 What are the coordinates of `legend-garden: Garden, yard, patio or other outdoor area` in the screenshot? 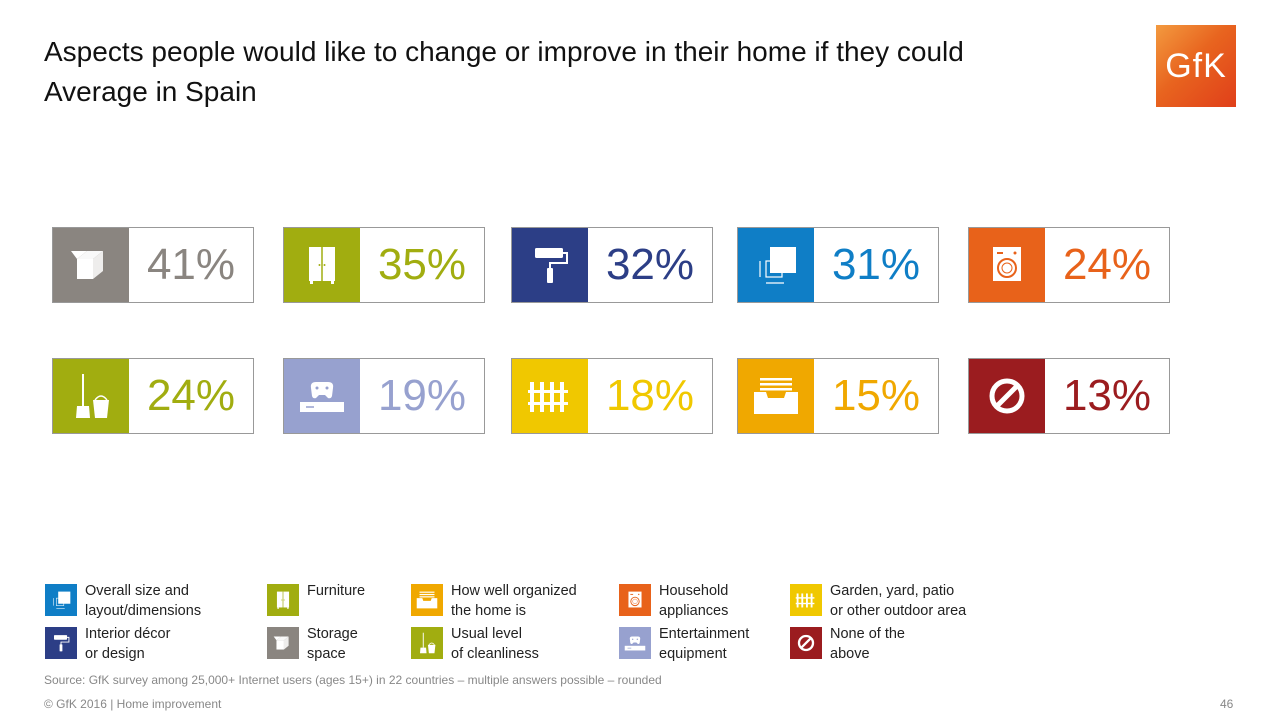 It's located at (878, 601).